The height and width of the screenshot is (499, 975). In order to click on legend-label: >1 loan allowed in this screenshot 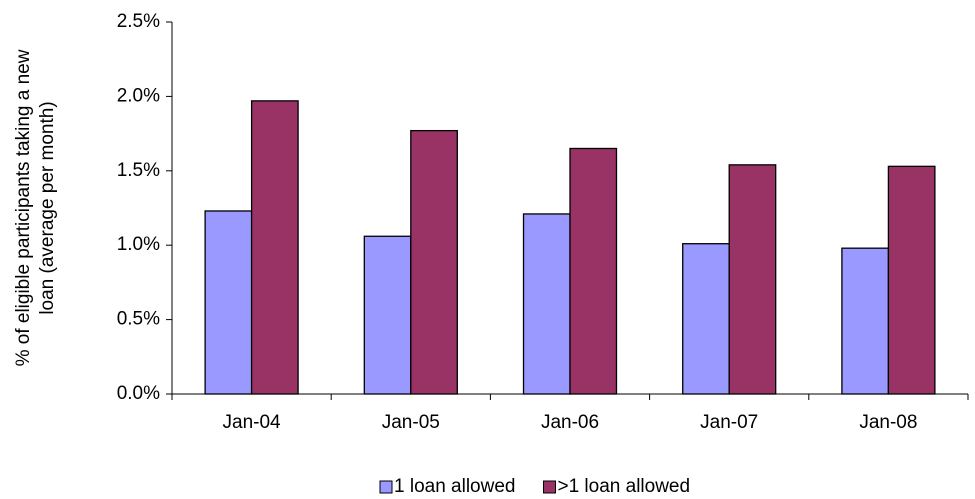, I will do `click(623, 486)`.